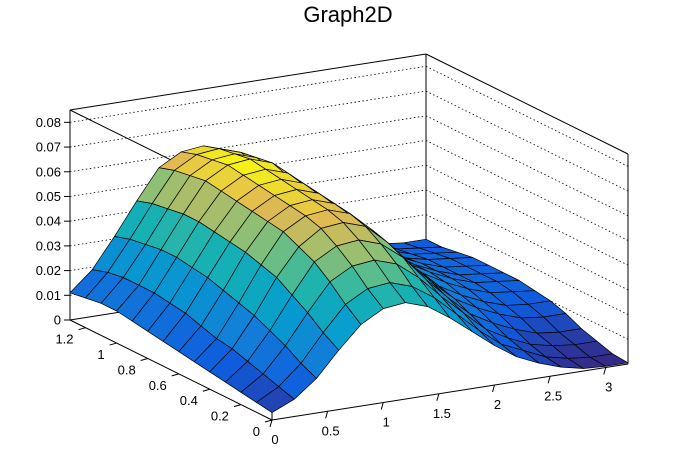 The width and height of the screenshot is (696, 472). What do you see at coordinates (331, 430) in the screenshot?
I see `x-tick-label: 0.5` at bounding box center [331, 430].